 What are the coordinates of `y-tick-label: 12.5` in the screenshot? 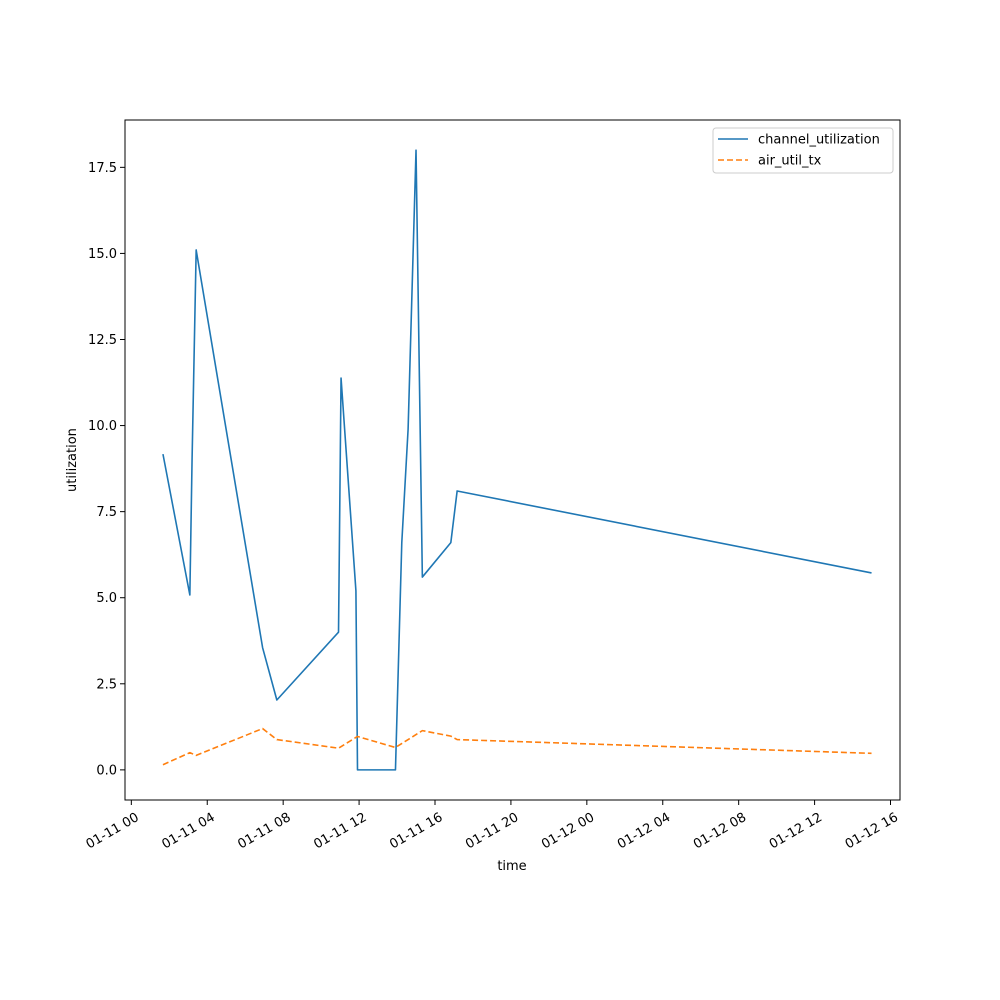 It's located at (102, 340).